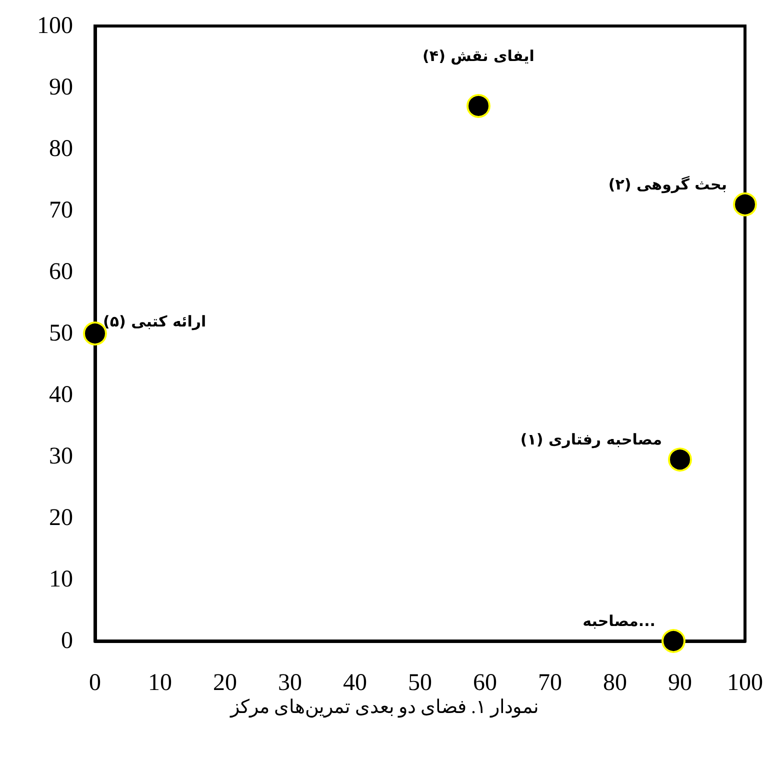  Describe the element at coordinates (485, 683) in the screenshot. I see `x-tick-label: 60` at that location.